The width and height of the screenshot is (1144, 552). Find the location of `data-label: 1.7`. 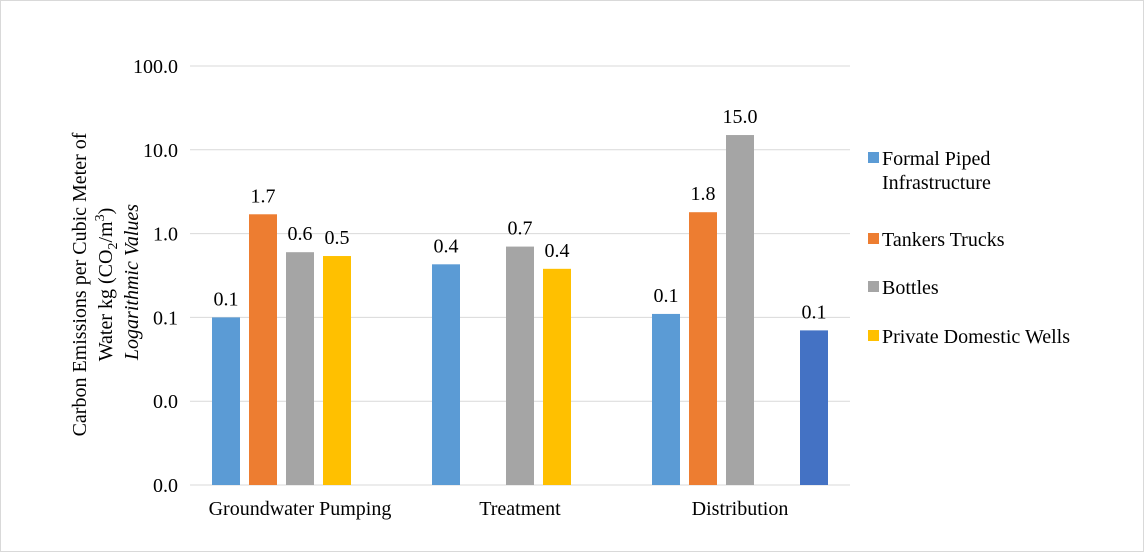

data-label: 1.7 is located at coordinates (263, 196).